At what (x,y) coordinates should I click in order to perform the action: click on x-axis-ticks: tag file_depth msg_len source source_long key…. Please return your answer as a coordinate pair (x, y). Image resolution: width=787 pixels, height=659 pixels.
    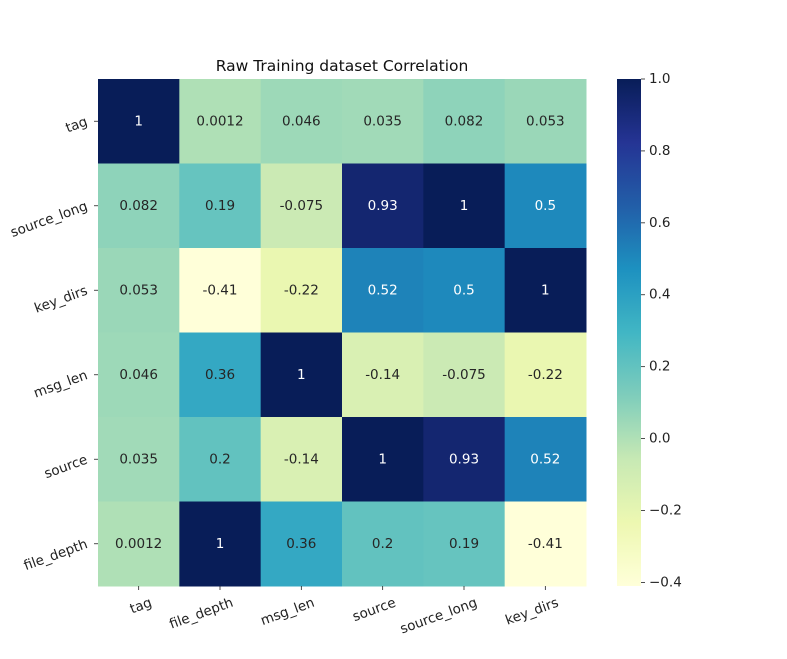
    Looking at the image, I should click on (344, 611).